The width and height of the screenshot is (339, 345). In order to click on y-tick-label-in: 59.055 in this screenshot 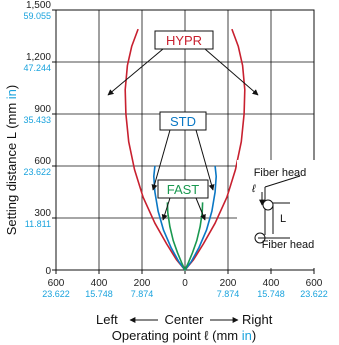, I will do `click(37, 16)`.